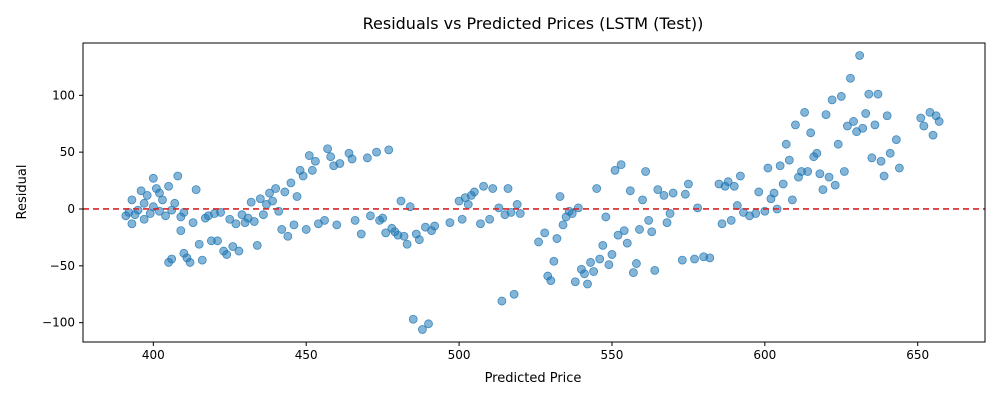  Describe the element at coordinates (62, 266) in the screenshot. I see `y-tick-label: −50` at that location.